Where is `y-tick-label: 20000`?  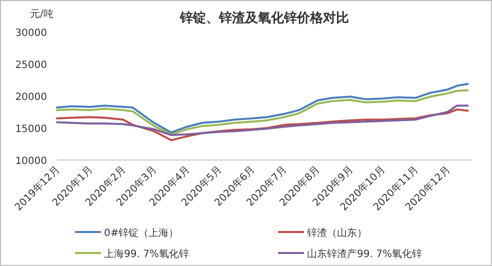
y-tick-label: 20000 is located at coordinates (31, 97).